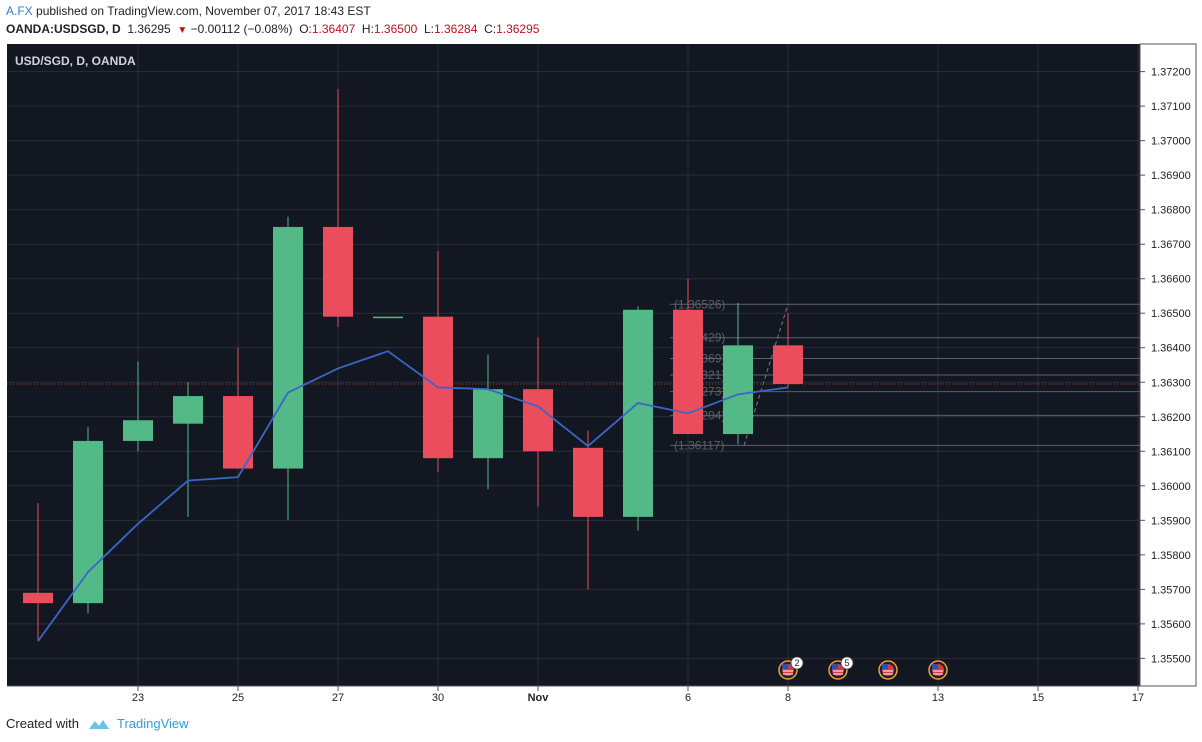 The image size is (1202, 742). What do you see at coordinates (456, 29) in the screenshot?
I see `low-value: 1.36284` at bounding box center [456, 29].